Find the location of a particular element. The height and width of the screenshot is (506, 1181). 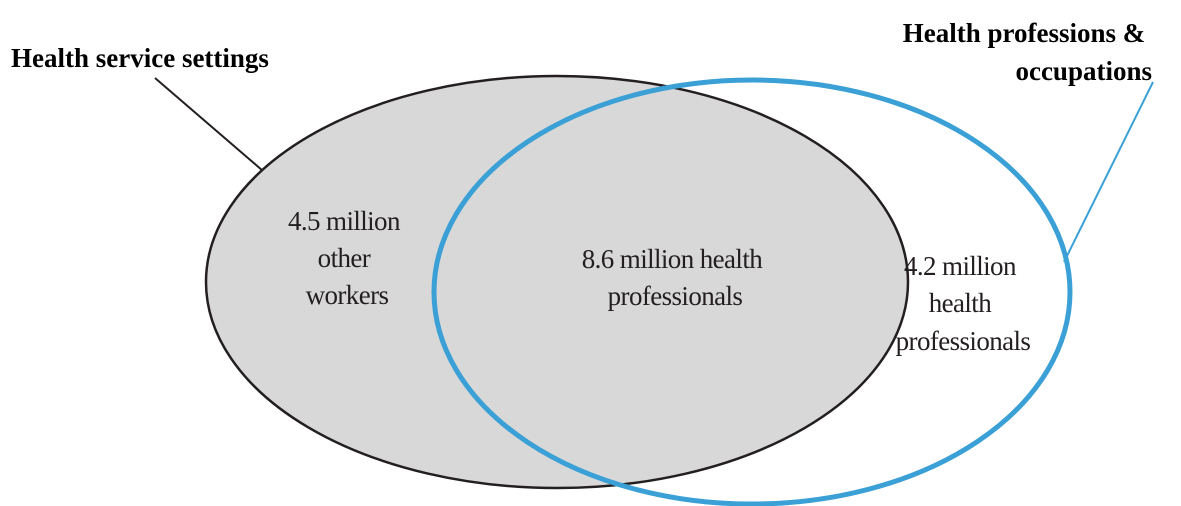

right-leader-line is located at coordinates (1108, 172).